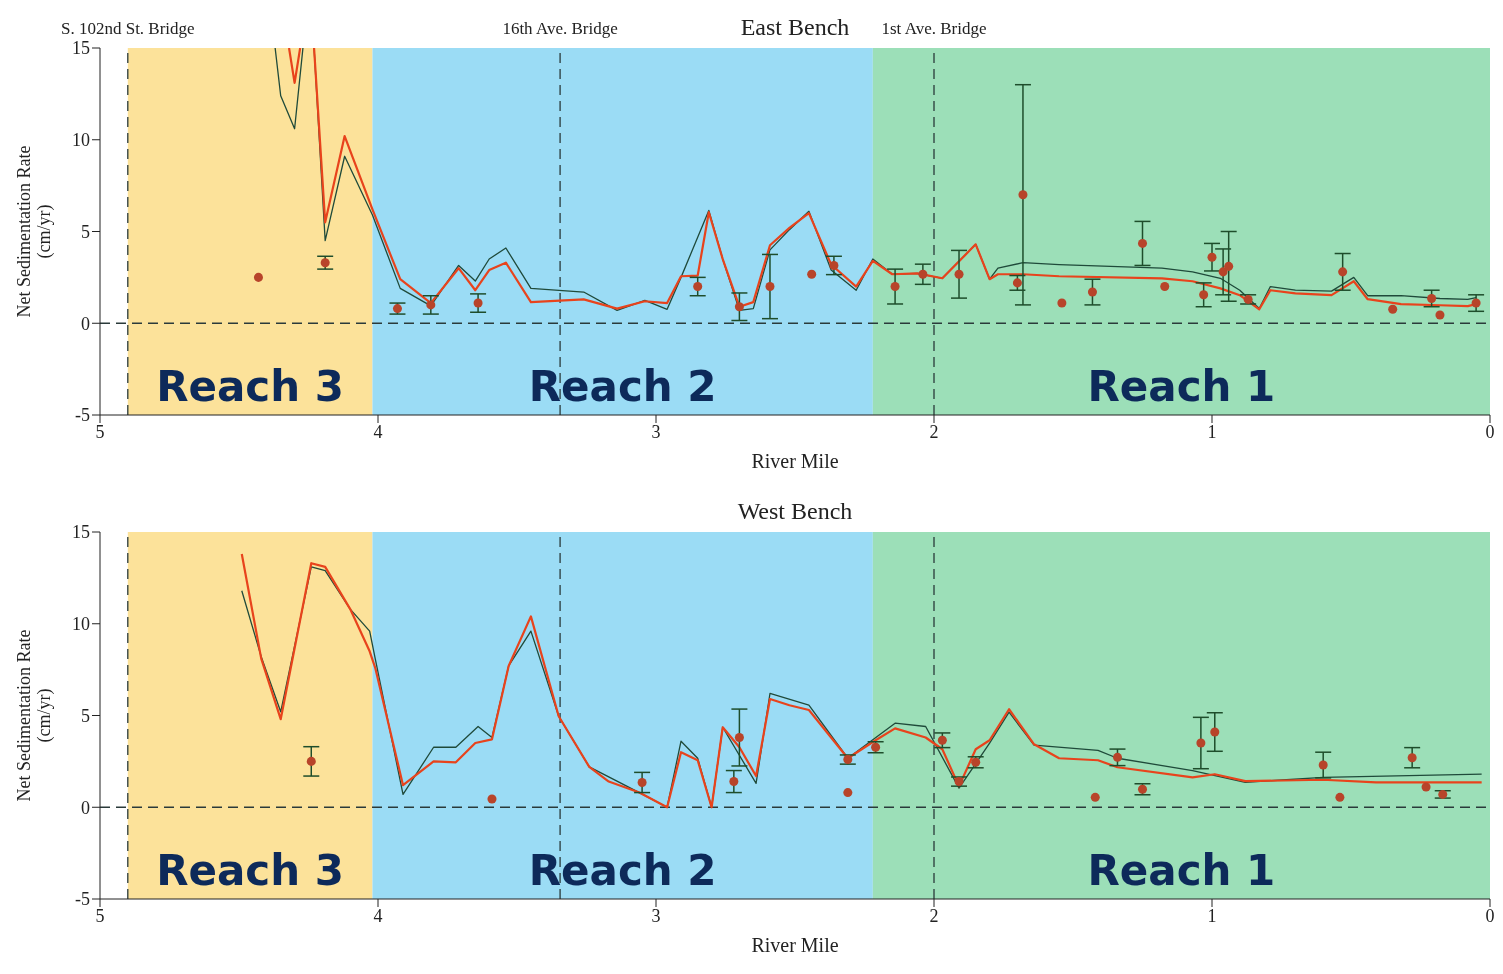  What do you see at coordinates (795, 27) in the screenshot?
I see `chart-title: East Bench` at bounding box center [795, 27].